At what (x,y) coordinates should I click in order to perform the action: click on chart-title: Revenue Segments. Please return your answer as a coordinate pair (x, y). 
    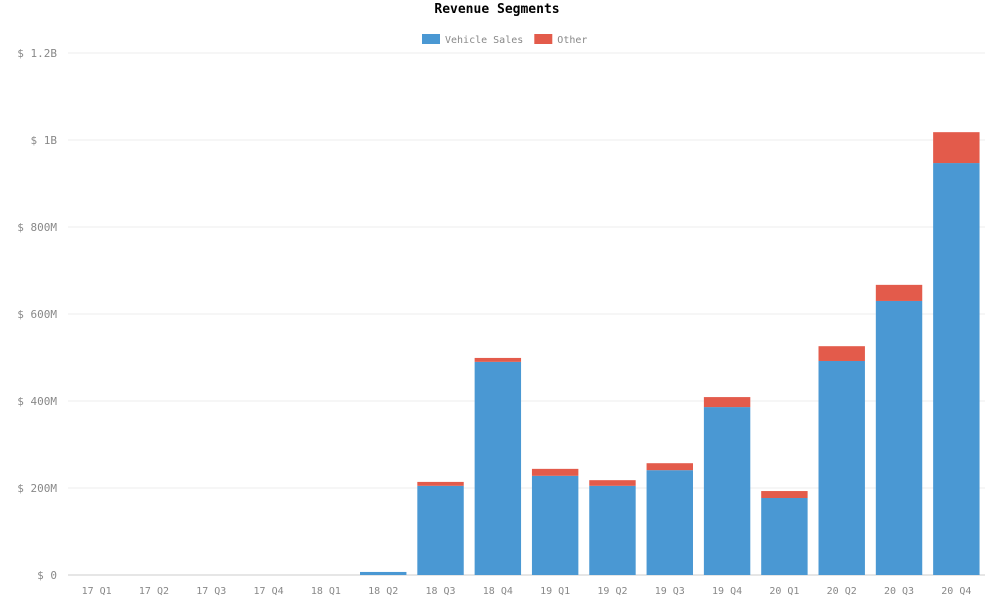
    Looking at the image, I should click on (496, 9).